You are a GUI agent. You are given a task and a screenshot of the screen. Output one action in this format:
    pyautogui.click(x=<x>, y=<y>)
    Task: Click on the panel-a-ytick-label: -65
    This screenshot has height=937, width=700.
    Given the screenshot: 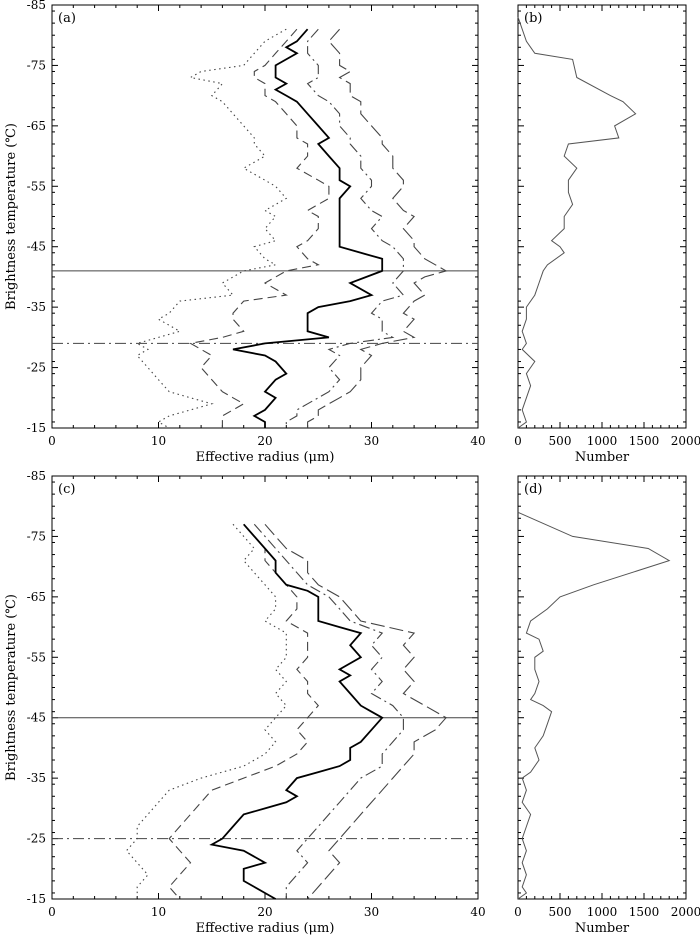 What is the action you would take?
    pyautogui.click(x=36, y=126)
    